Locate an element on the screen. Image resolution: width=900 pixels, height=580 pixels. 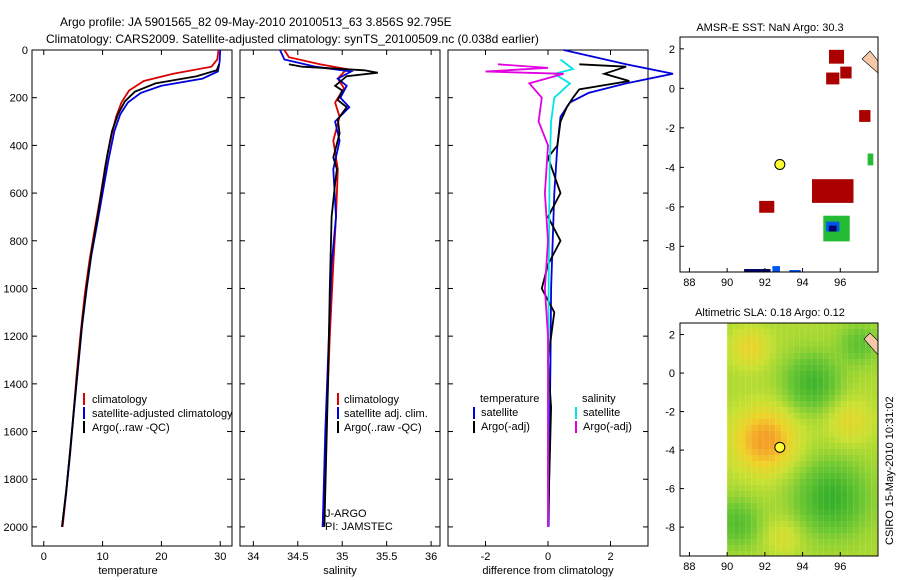
legend-clip-mask is located at coordinates (236, 410).